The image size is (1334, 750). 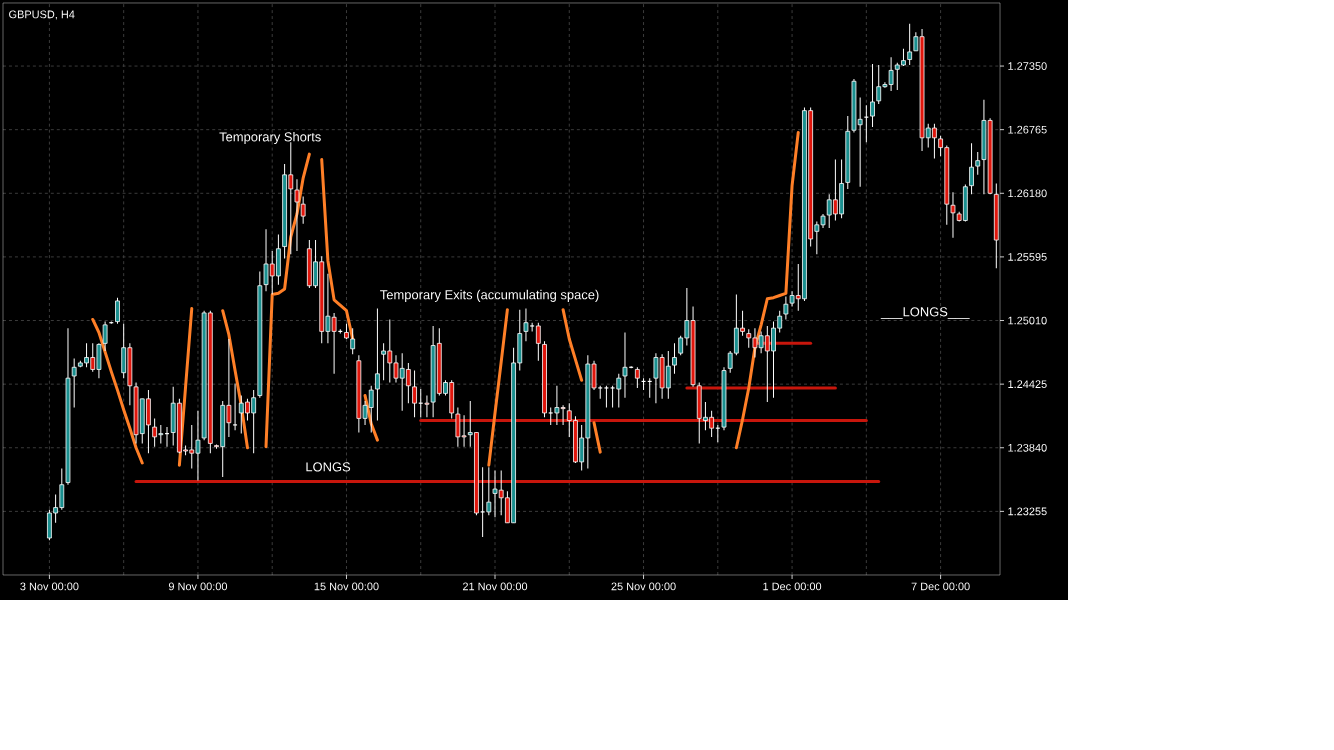 What do you see at coordinates (49, 586) in the screenshot?
I see `x-tick-label: 3 Nov 00:00` at bounding box center [49, 586].